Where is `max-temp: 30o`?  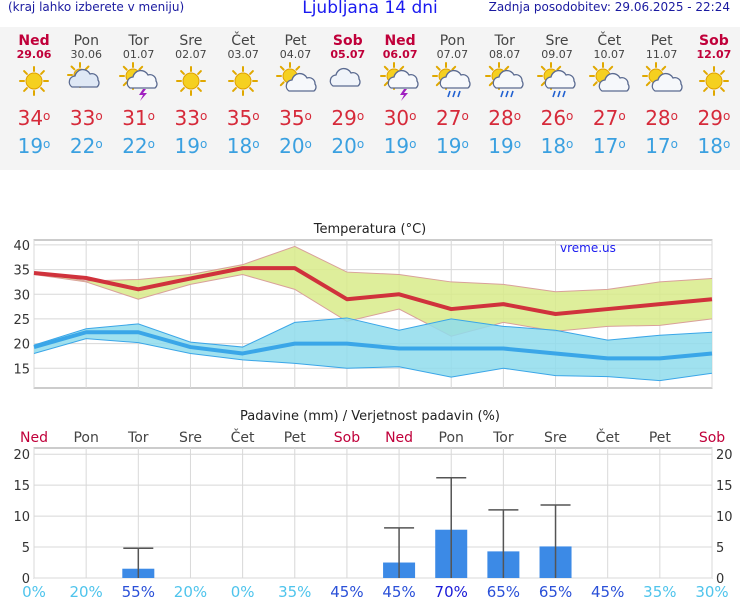 max-temp: 30o is located at coordinates (400, 118).